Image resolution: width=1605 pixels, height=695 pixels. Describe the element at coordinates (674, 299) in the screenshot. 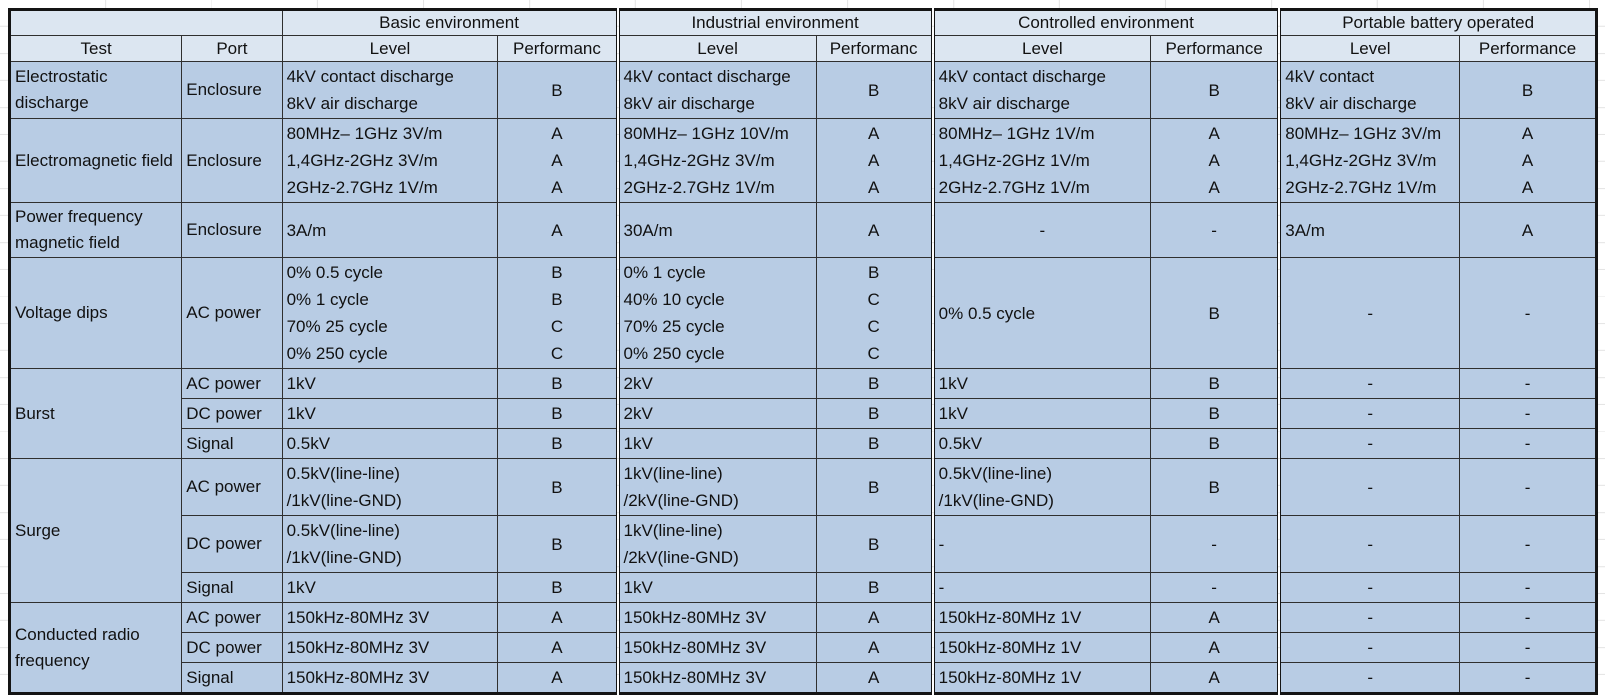

I see `level-line: 40% 10 cycle` at that location.